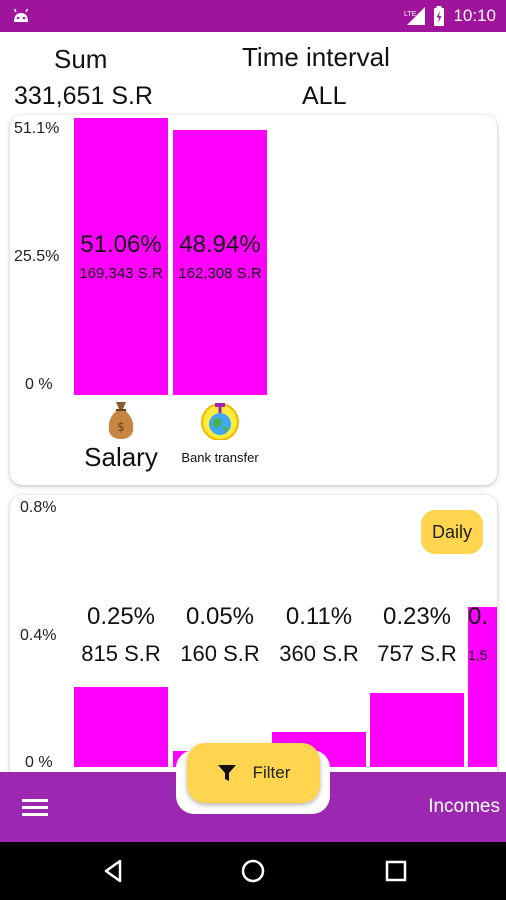 This screenshot has width=506, height=900. Describe the element at coordinates (253, 16) in the screenshot. I see `status-bar: LTE 10:10` at that location.